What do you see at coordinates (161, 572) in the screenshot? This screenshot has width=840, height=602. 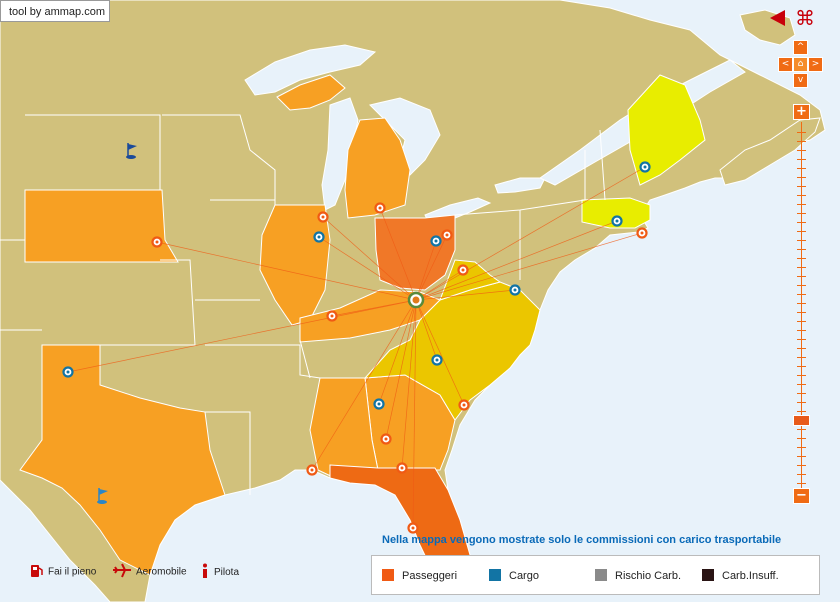 I see `legend-airplane-label: Aeromobile` at bounding box center [161, 572].